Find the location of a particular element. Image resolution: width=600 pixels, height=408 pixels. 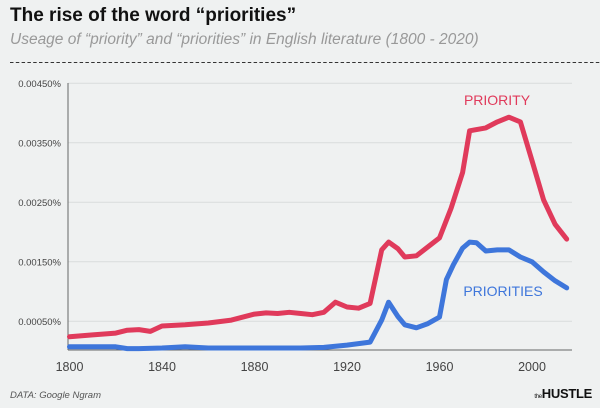

x-tick-label: 1840 is located at coordinates (162, 367).